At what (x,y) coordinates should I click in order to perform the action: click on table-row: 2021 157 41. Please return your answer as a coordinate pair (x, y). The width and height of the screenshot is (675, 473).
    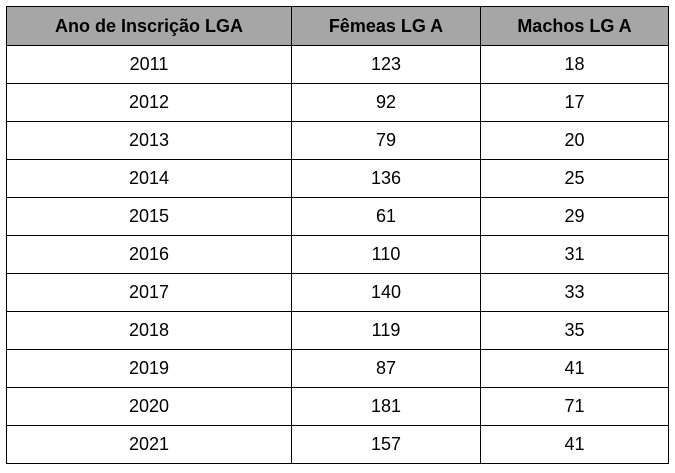
    Looking at the image, I should click on (337, 444).